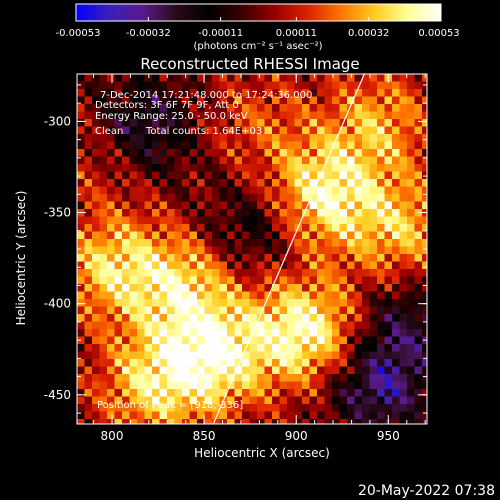 Image resolution: width=500 pixels, height=500 pixels. I want to click on y-axis-label: Heliocentric Y (arcsec), so click(21, 258).